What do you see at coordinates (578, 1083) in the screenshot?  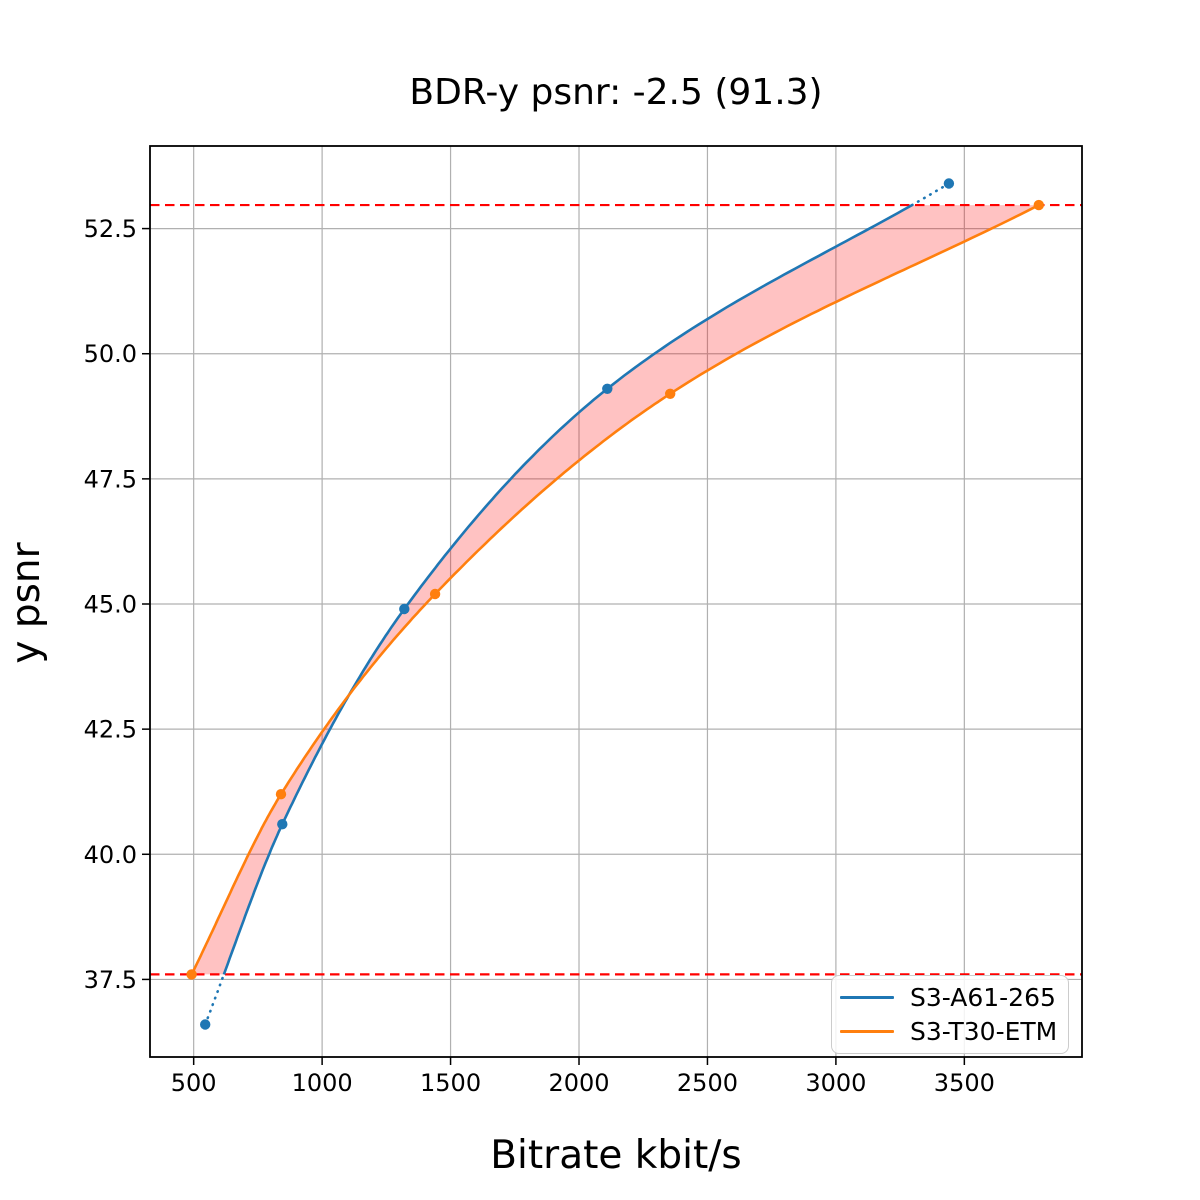 I see `x-tick-label: 2000` at bounding box center [578, 1083].